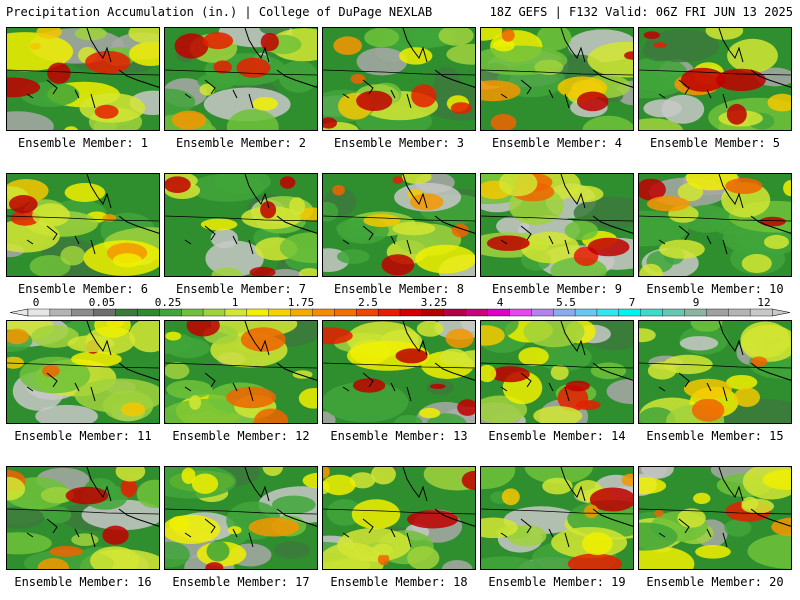  I want to click on ensemble-member-label: Ensemble Member: 12, so click(241, 436).